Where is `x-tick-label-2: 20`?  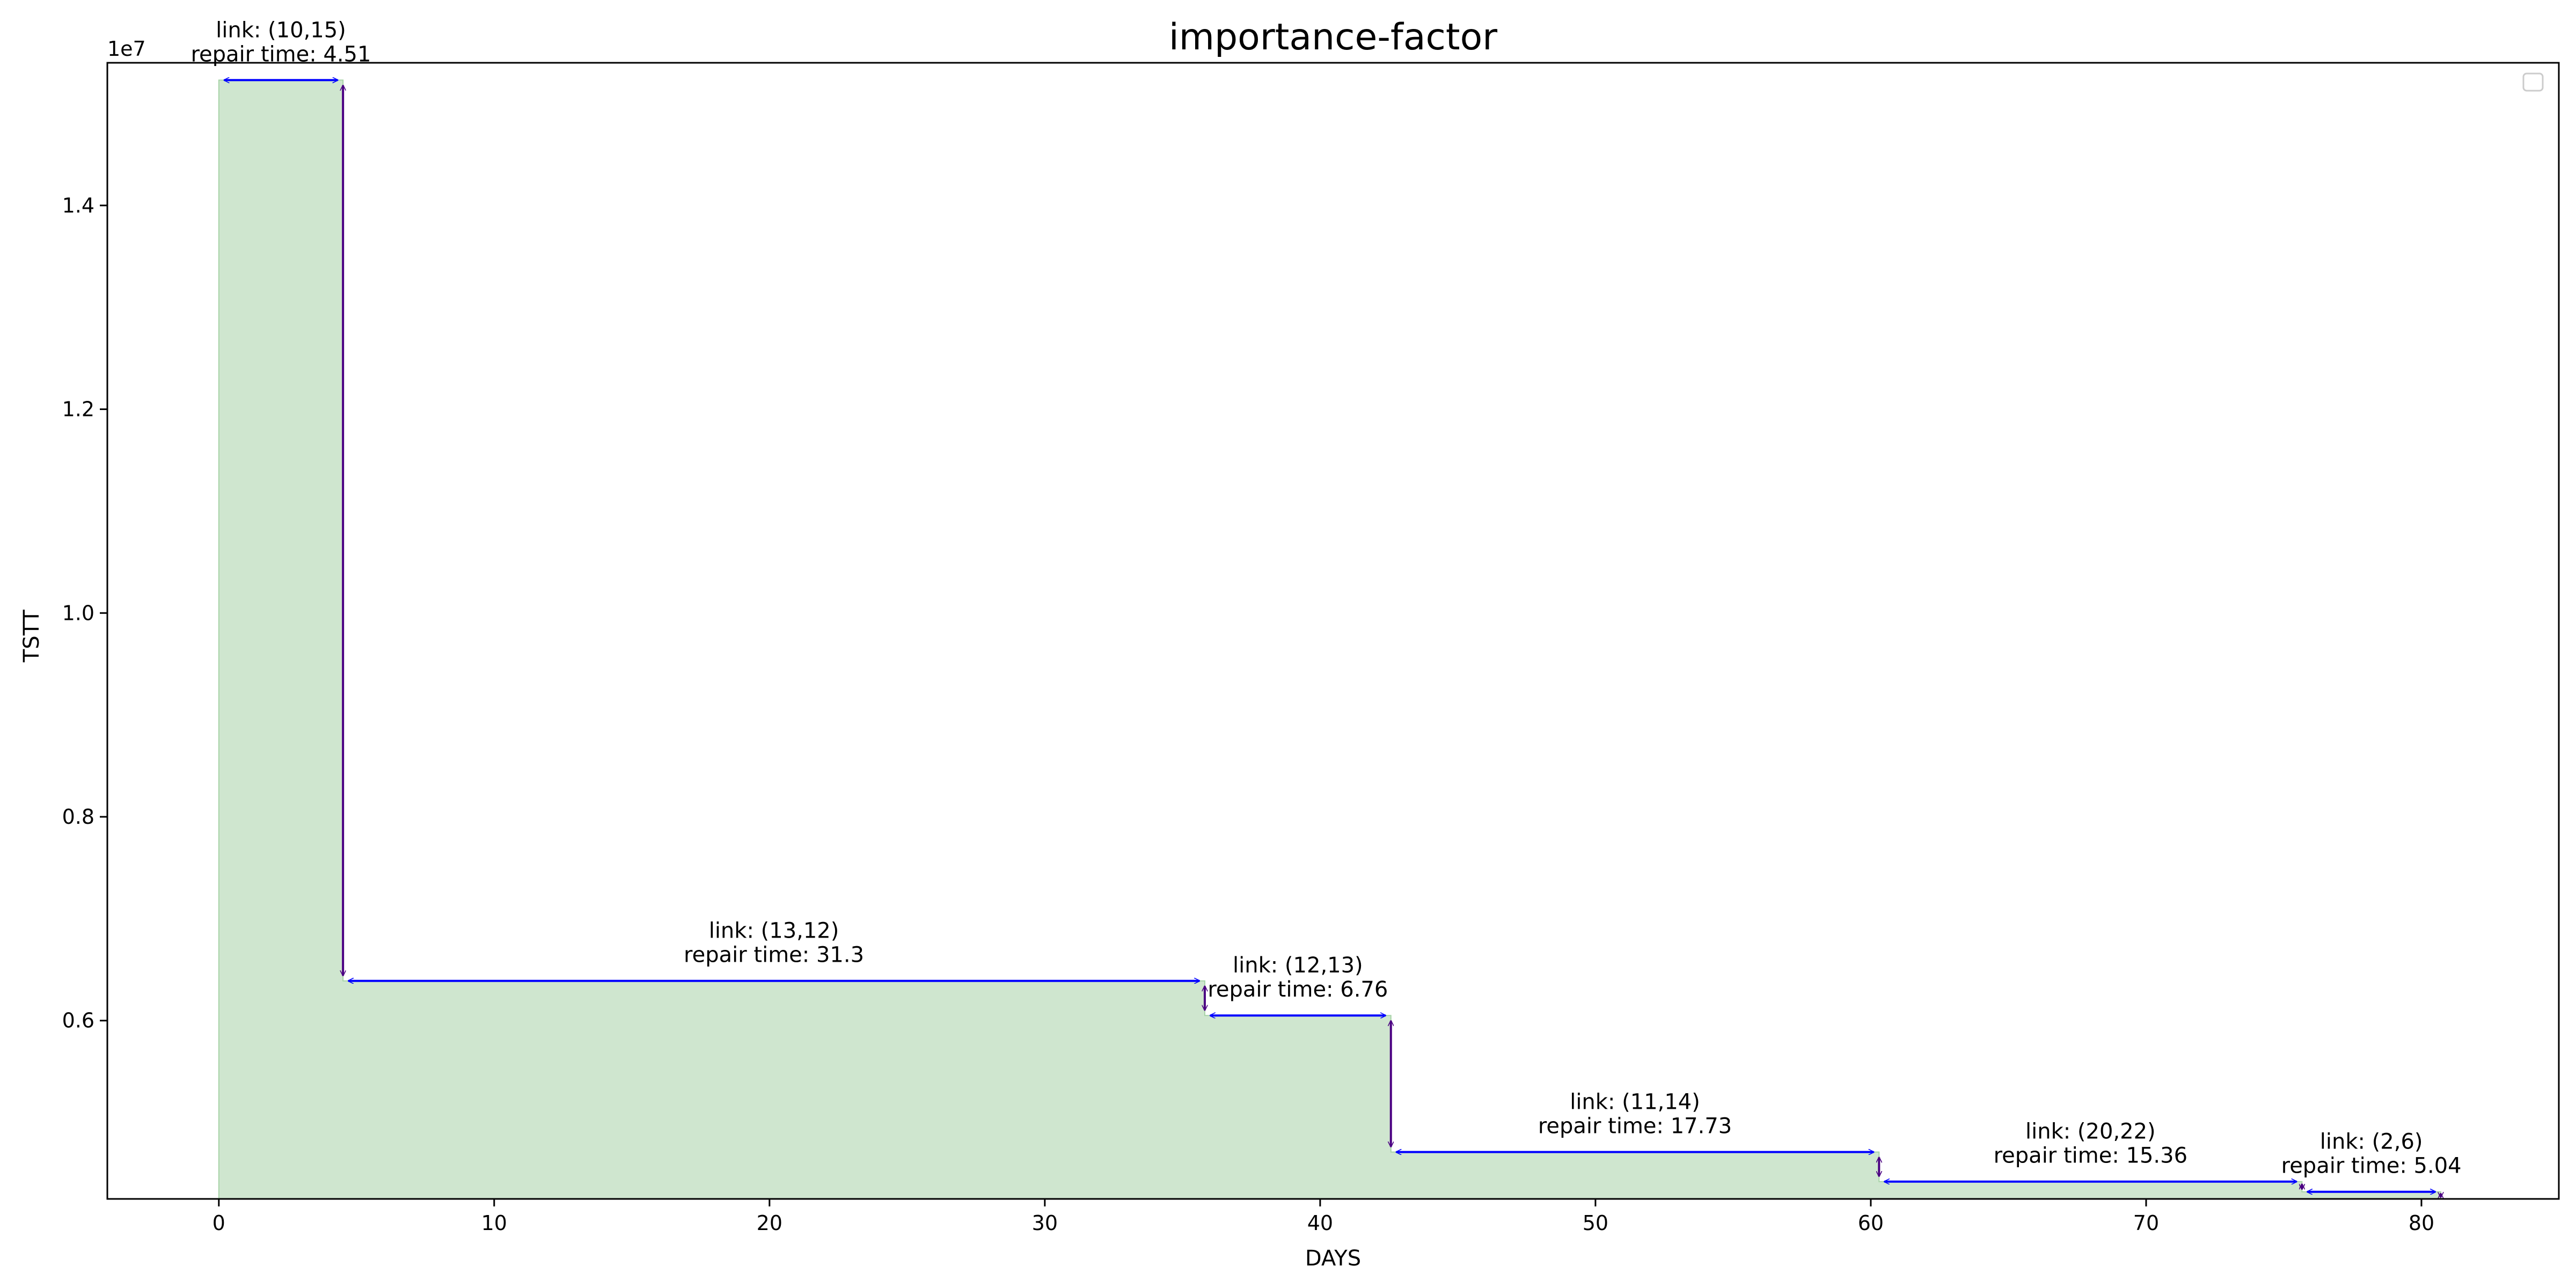
x-tick-label-2: 20 is located at coordinates (769, 1223).